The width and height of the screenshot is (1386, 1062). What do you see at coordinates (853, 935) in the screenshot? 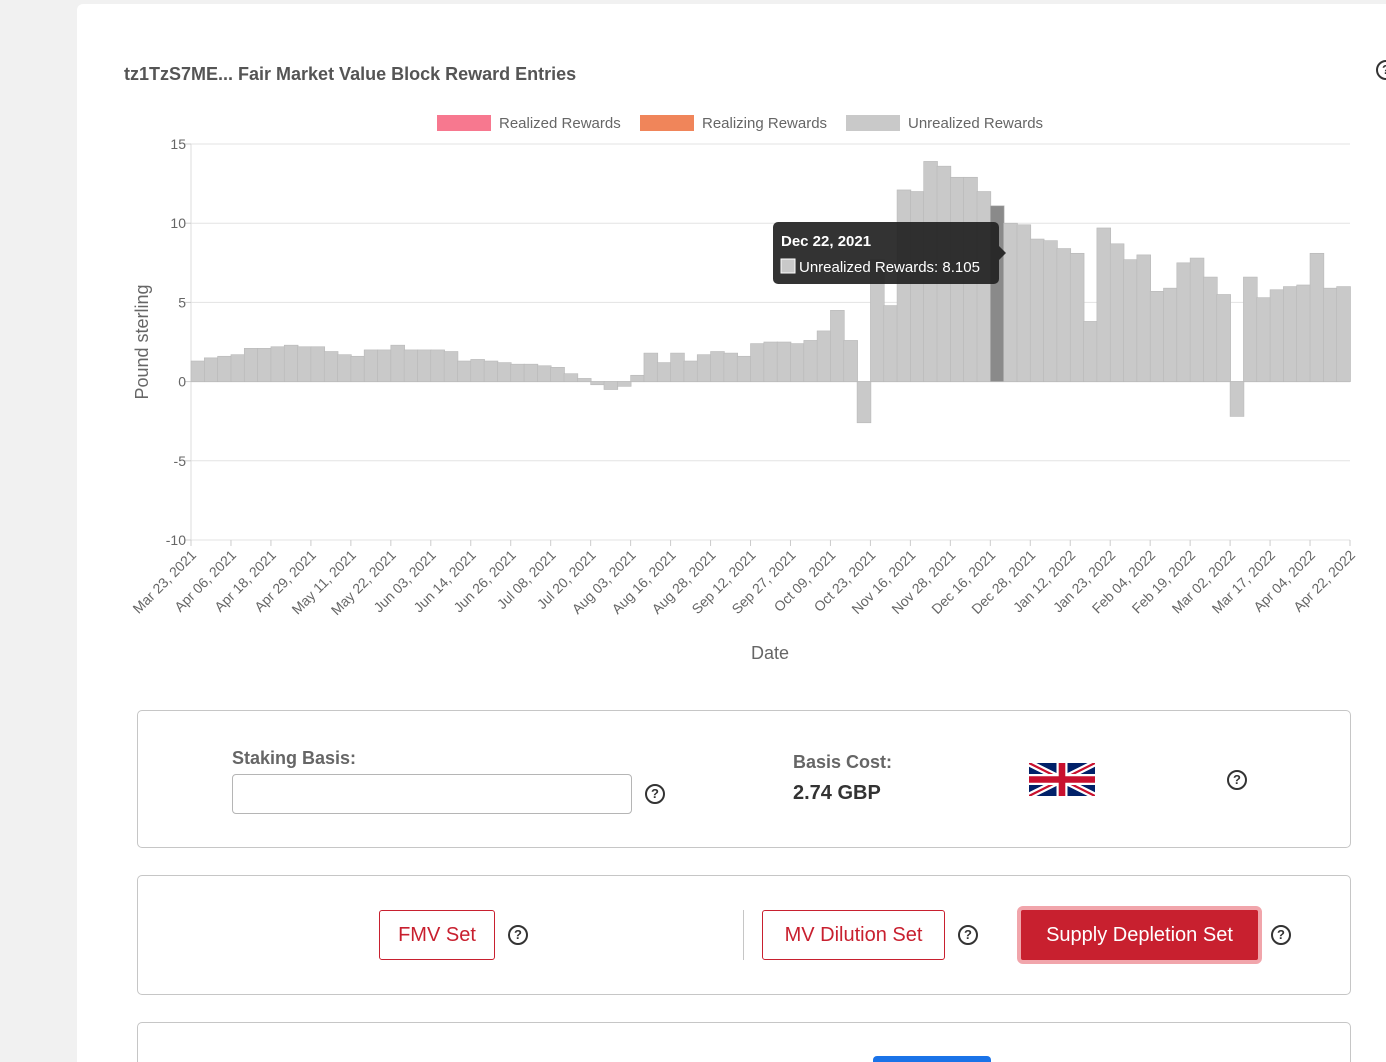
I see `mv-dilution-set-button: MV Dilution Set` at bounding box center [853, 935].